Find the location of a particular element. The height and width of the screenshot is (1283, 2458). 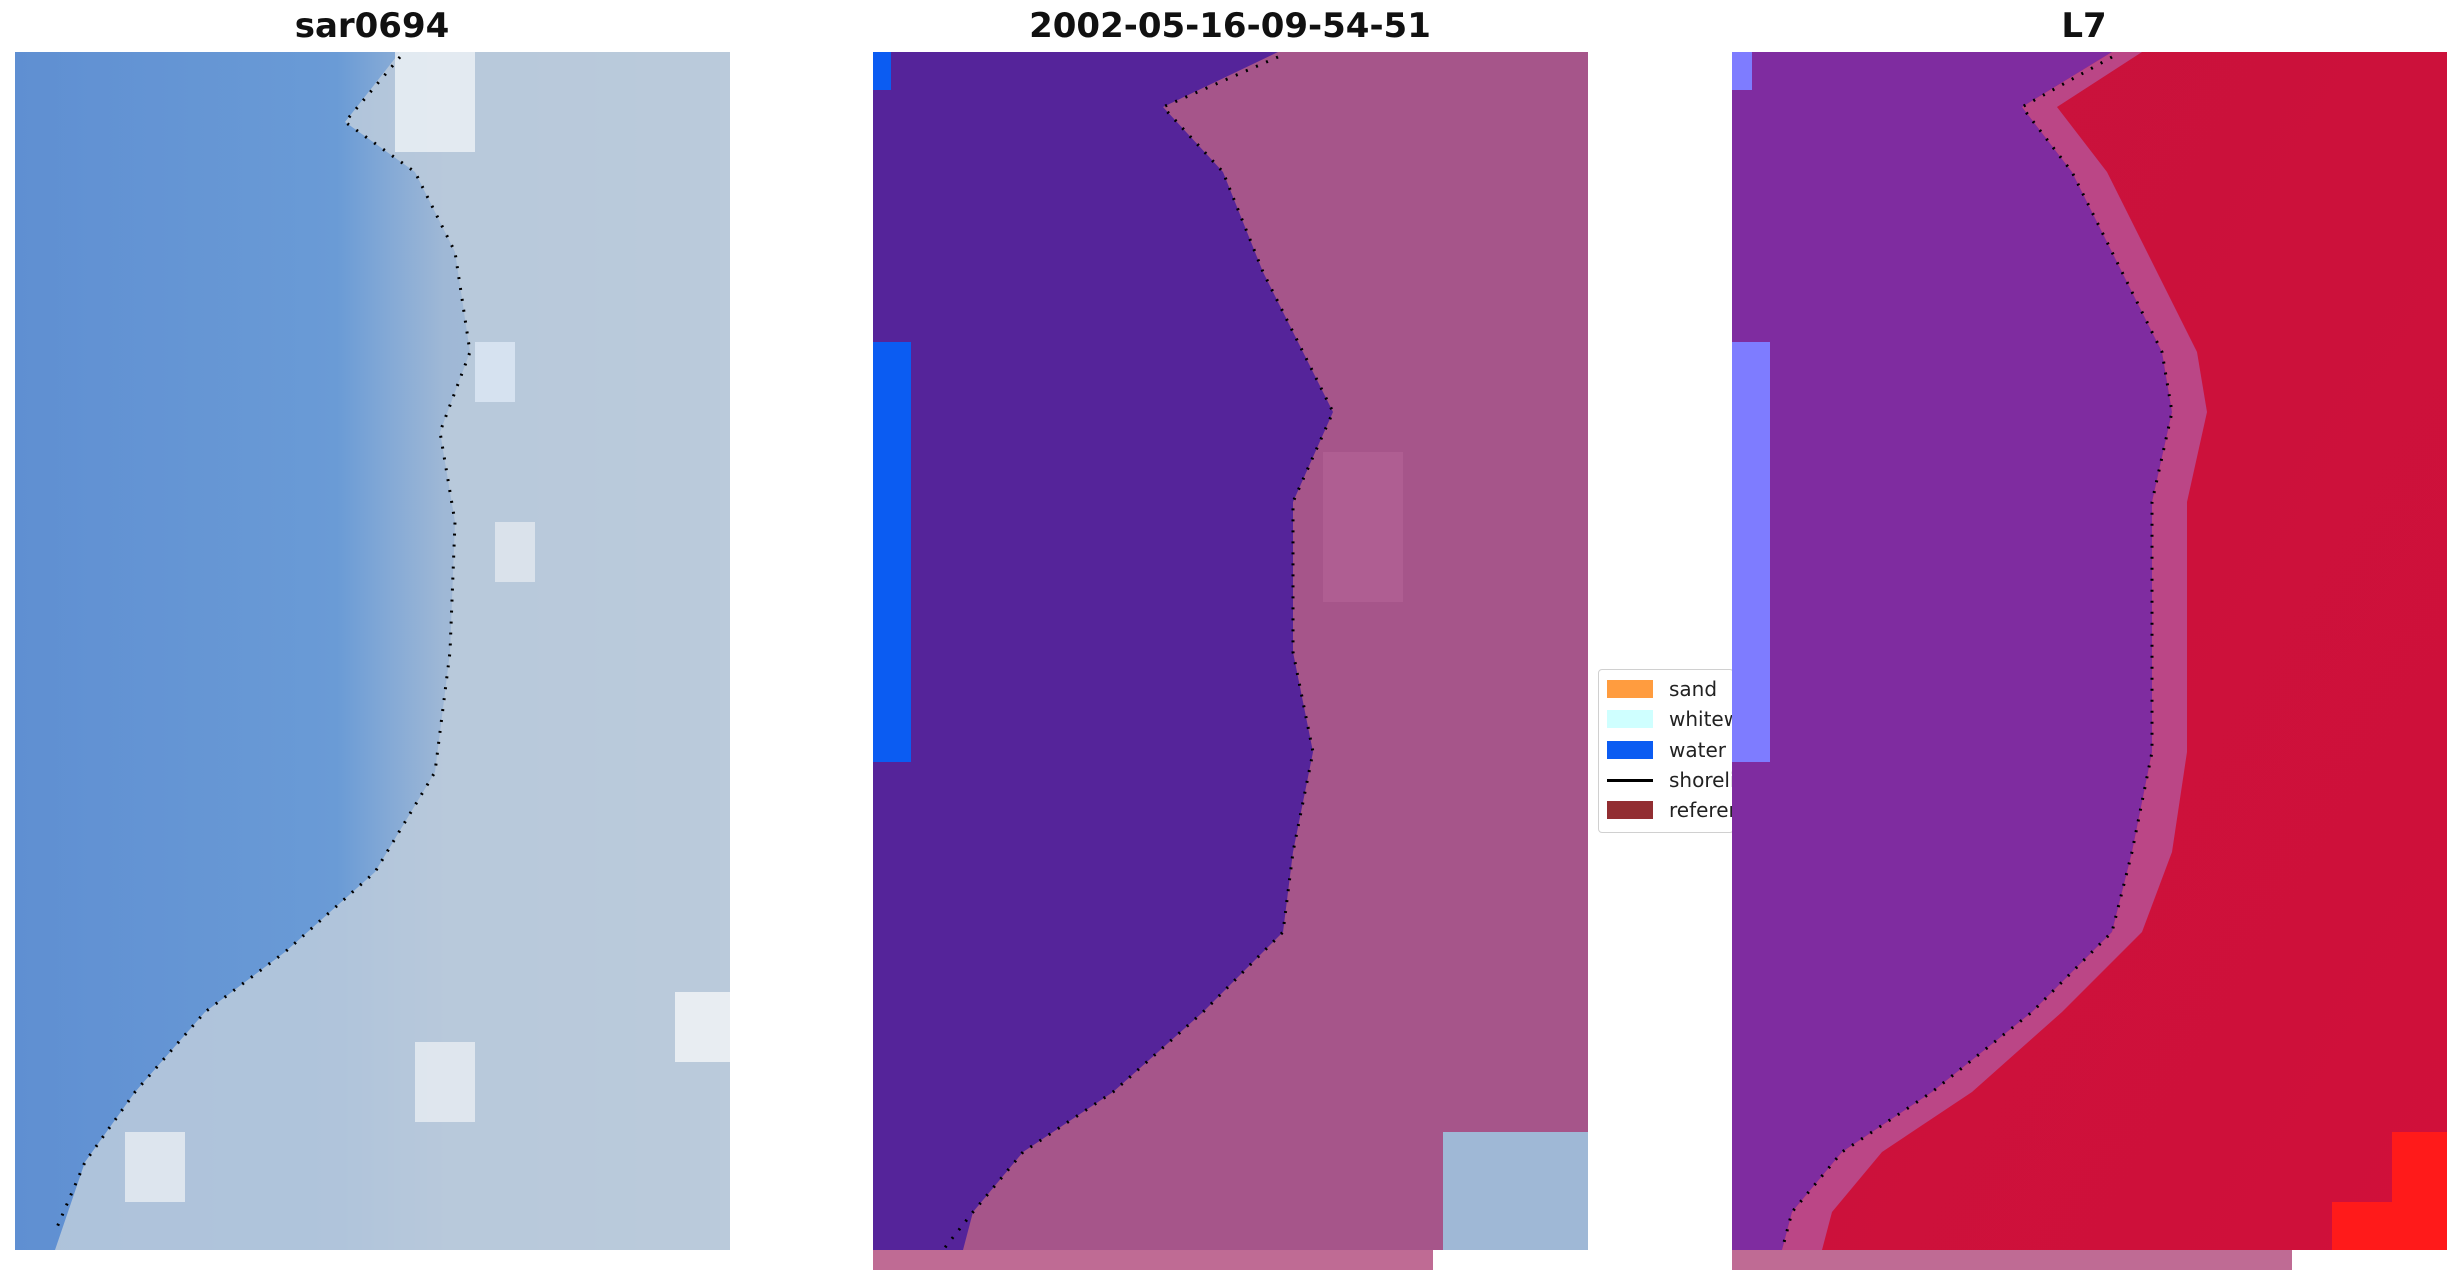

legend-item-shoreline: shoreline is located at coordinates (1670, 780).